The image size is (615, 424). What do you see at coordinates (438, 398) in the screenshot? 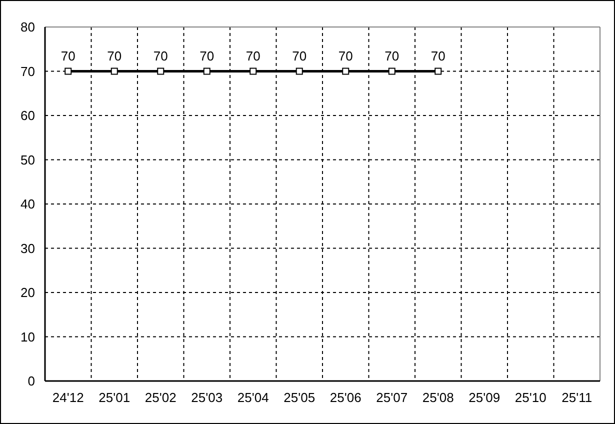
I see `x-tick-label: 25'08` at bounding box center [438, 398].